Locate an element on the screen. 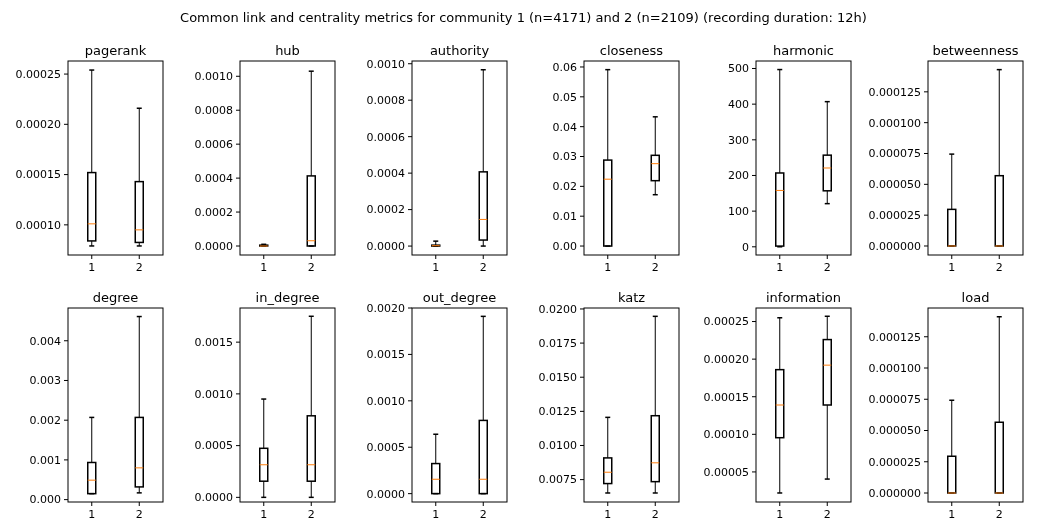  chart-title: in_degree is located at coordinates (287, 297).